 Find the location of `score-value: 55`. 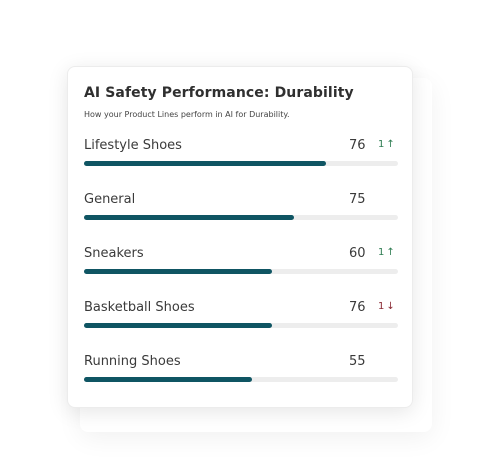

score-value: 55 is located at coordinates (357, 361).